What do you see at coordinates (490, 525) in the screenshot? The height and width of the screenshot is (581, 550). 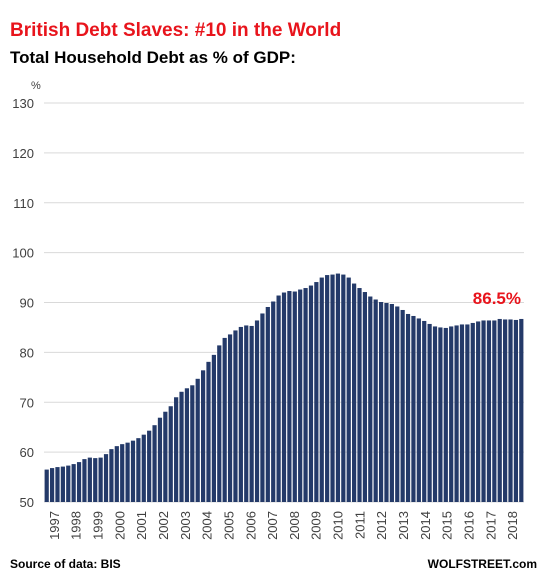 I see `x-tick-label: 2017` at bounding box center [490, 525].